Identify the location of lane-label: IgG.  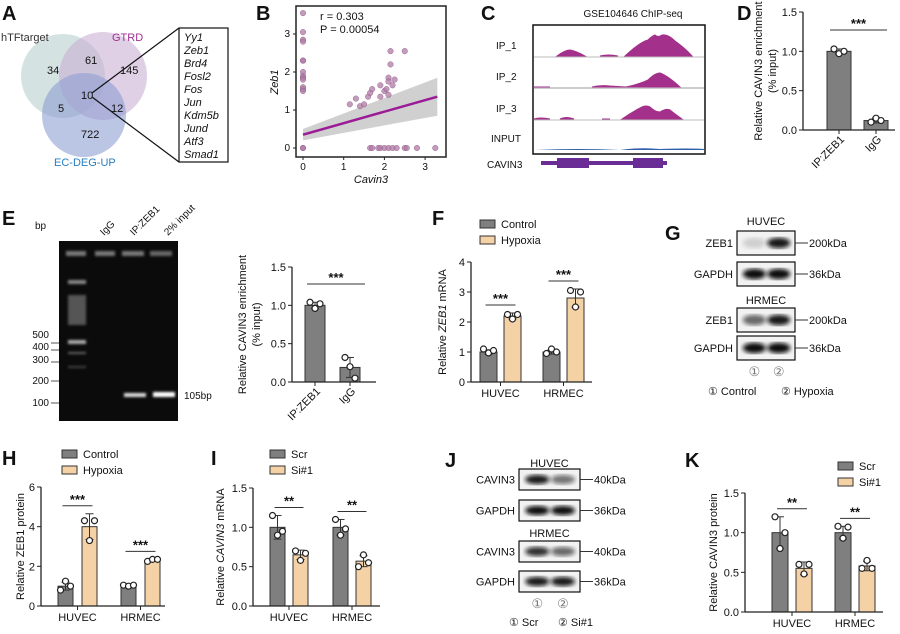
(107, 228).